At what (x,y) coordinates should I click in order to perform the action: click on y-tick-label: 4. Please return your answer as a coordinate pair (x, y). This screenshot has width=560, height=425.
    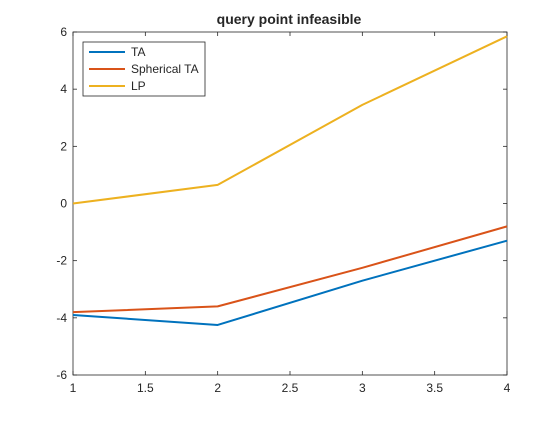
    Looking at the image, I should click on (63, 89).